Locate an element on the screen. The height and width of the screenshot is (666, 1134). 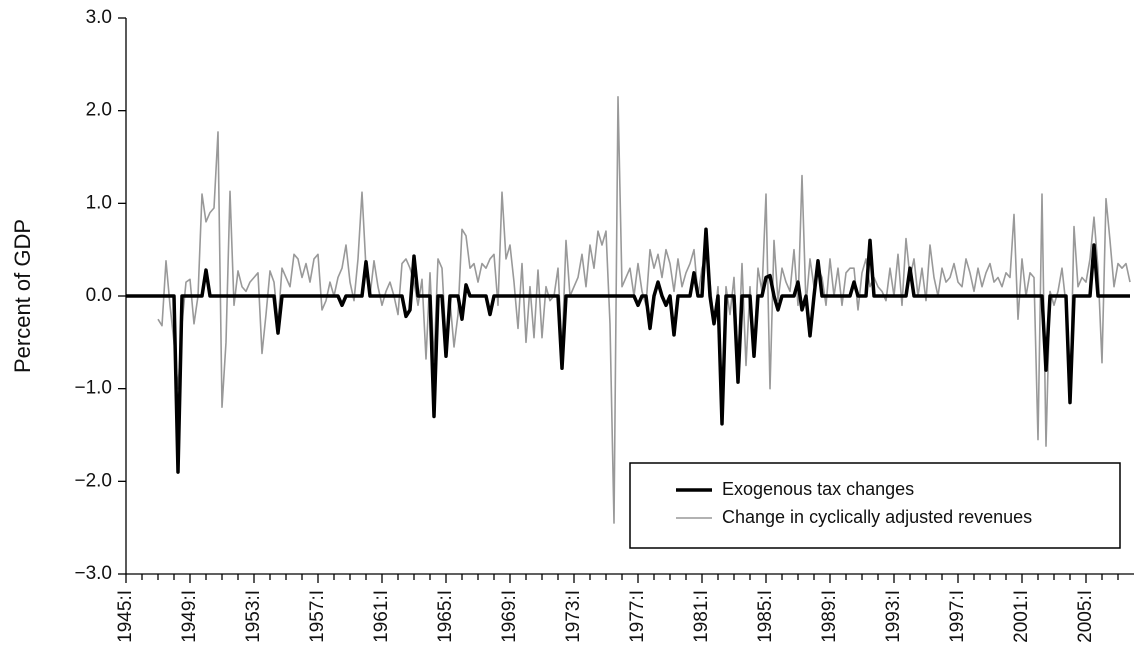
x-tick-label: 1977:I is located at coordinates (637, 616).